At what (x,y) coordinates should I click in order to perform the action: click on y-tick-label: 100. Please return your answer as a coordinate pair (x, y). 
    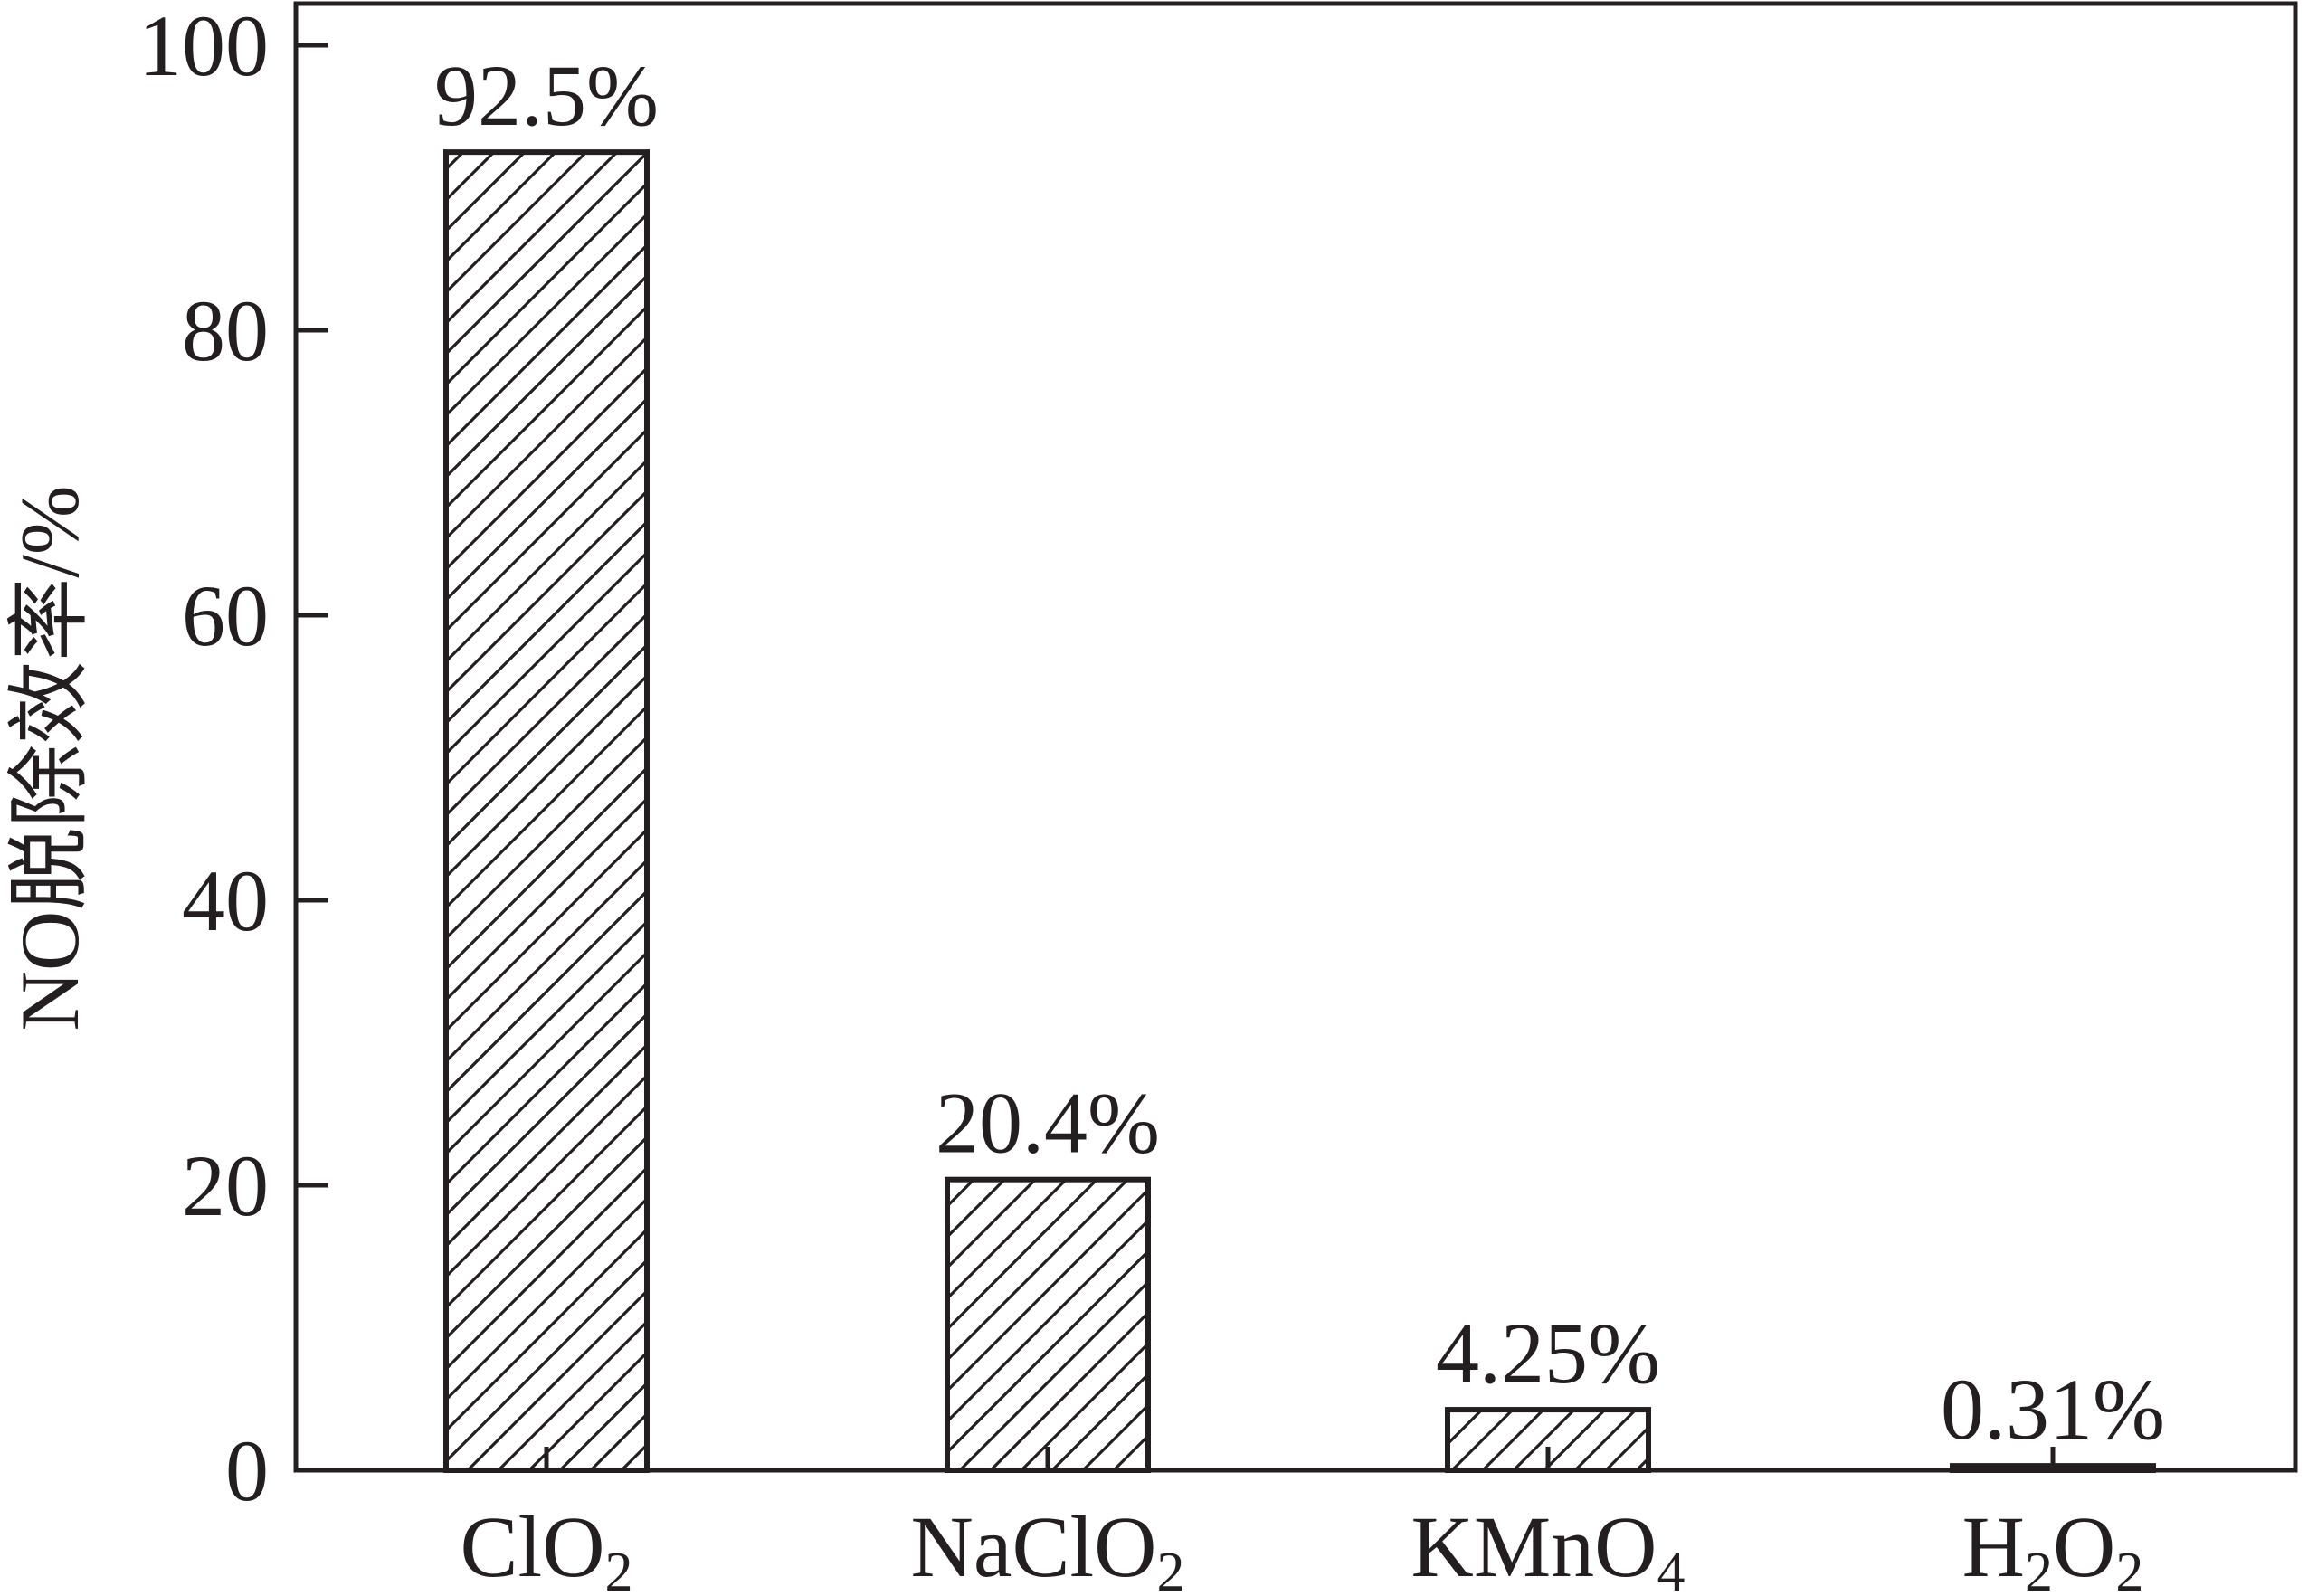
    Looking at the image, I should click on (204, 47).